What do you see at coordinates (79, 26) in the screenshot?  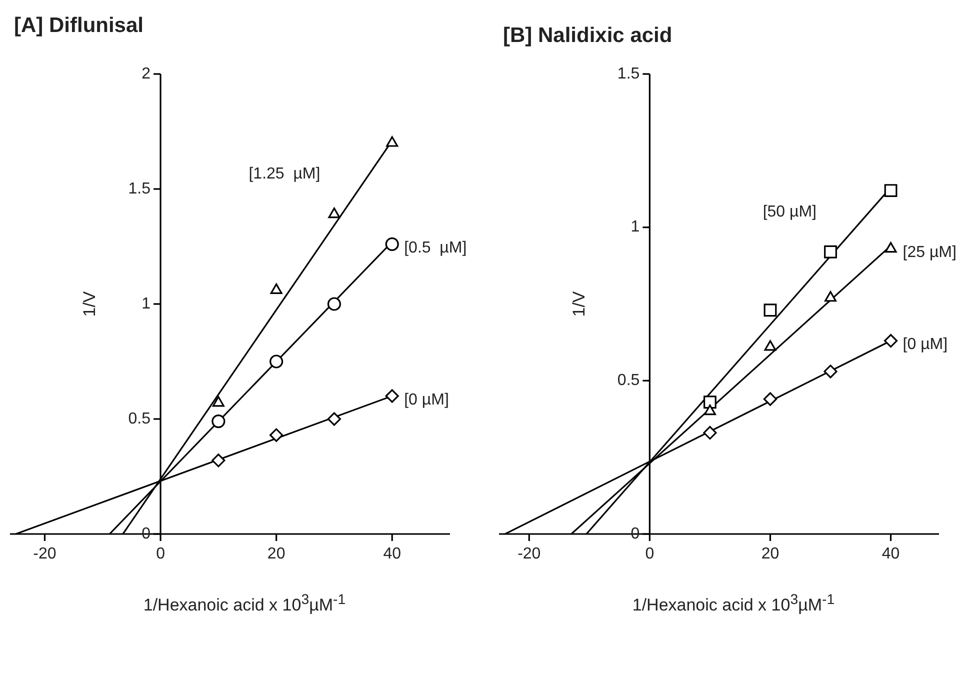 I see `chart-title: [A] Diflunisal` at bounding box center [79, 26].